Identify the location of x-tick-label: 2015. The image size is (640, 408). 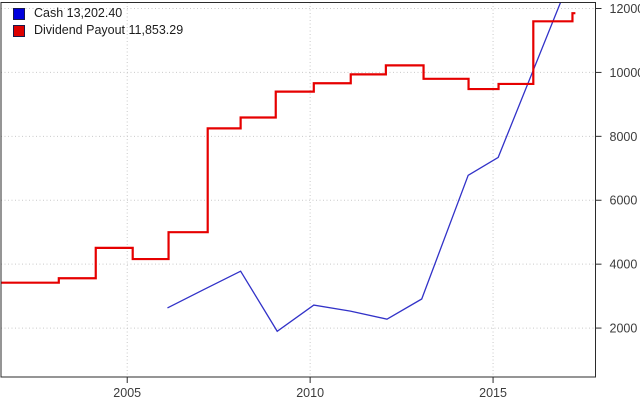
(493, 393).